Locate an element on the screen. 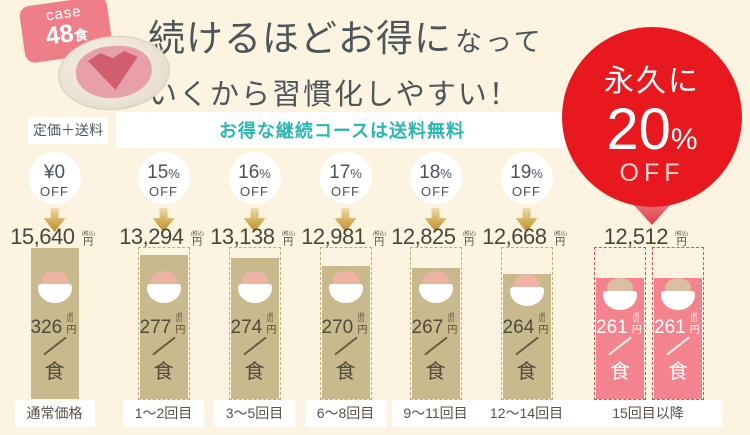  price-column-2: 15% OFF 13,294 (税込) 円 277 (税込) 円食 1～2回目 is located at coordinates (163, 292).